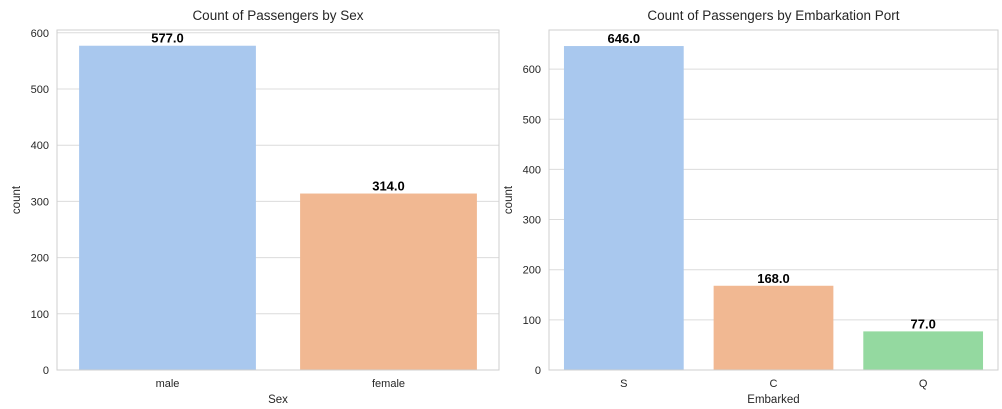 The width and height of the screenshot is (1002, 409). I want to click on x-axis-label: Sex, so click(278, 400).